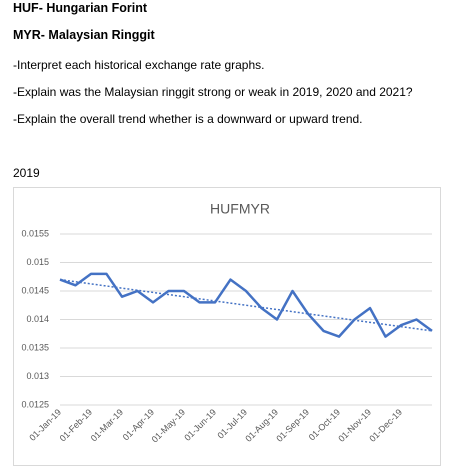  What do you see at coordinates (26, 173) in the screenshot?
I see `year-label: 2019` at bounding box center [26, 173].